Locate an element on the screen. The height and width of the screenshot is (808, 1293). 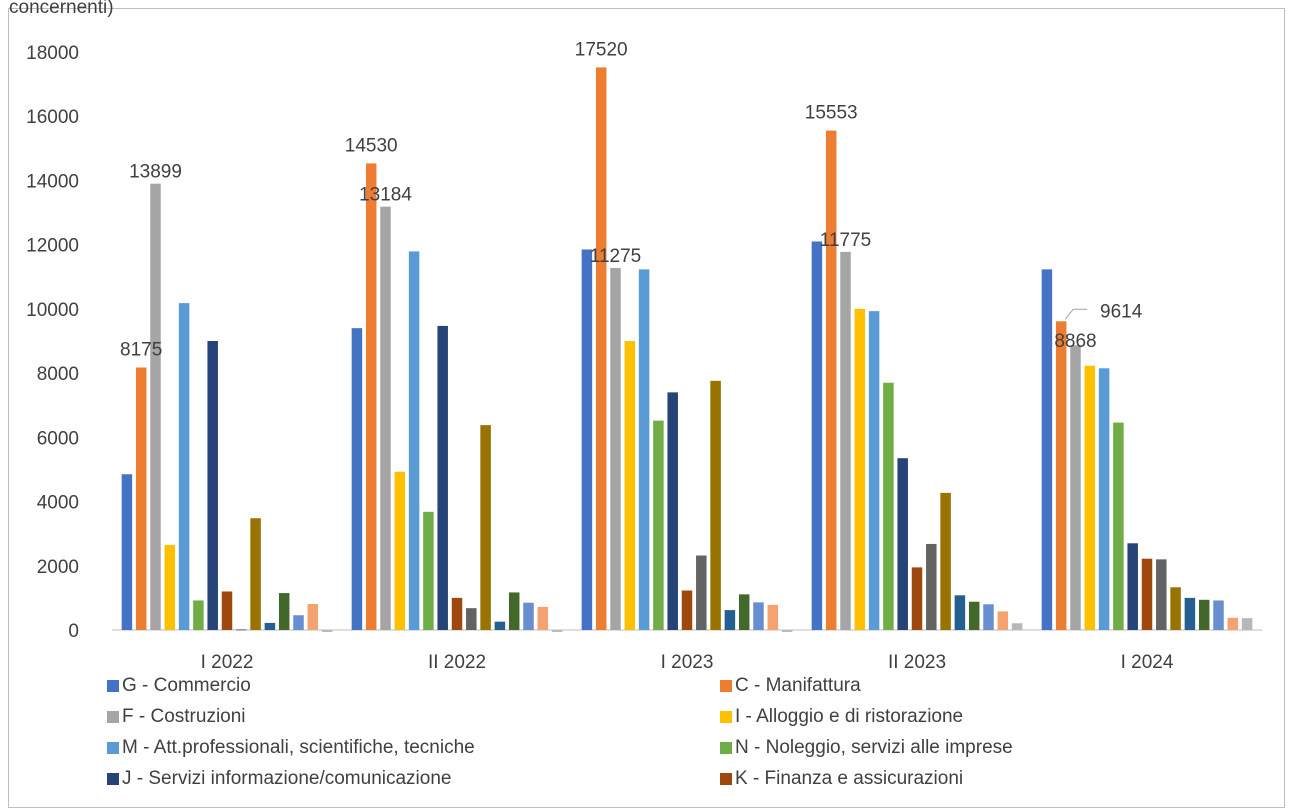
x-tick-label: I 2023 is located at coordinates (687, 662).